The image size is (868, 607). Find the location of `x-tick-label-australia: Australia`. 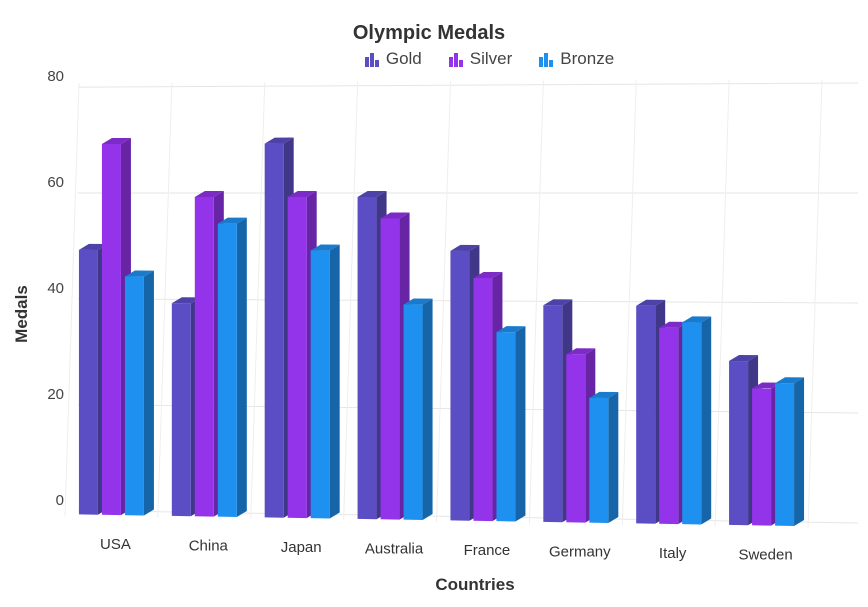

x-tick-label-australia: Australia is located at coordinates (394, 548).